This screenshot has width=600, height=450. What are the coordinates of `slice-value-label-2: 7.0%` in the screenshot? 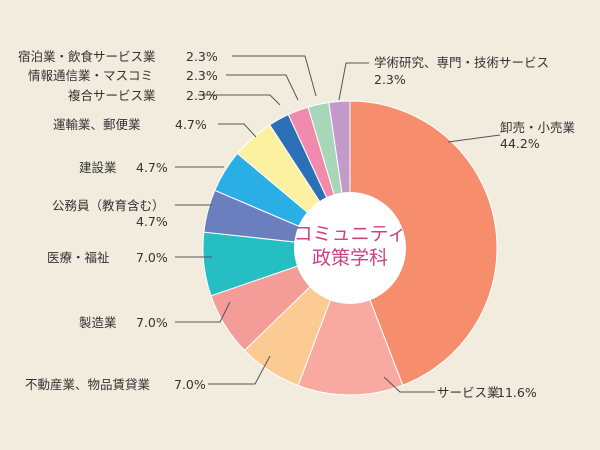 It's located at (190, 384).